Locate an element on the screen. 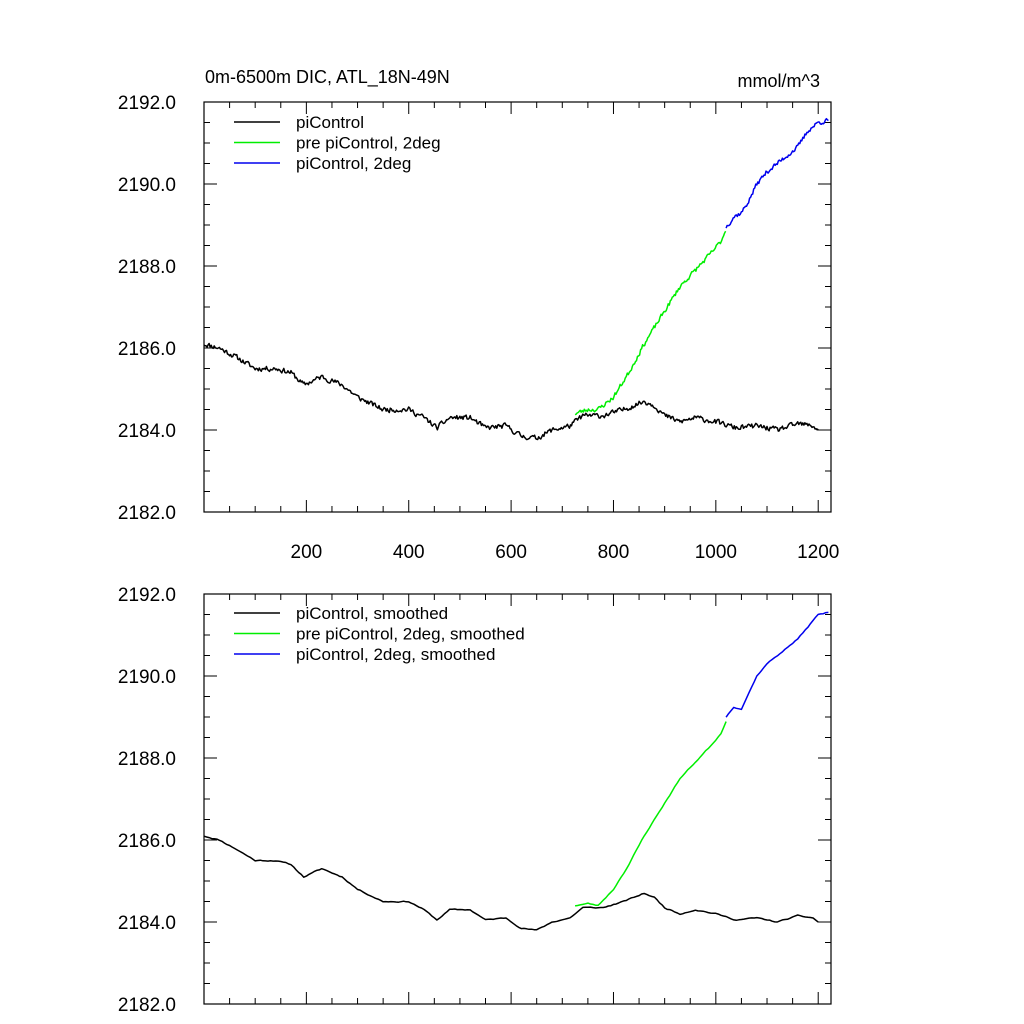 This screenshot has height=1024, width=1024. top-x-tick-label: 600 is located at coordinates (511, 552).